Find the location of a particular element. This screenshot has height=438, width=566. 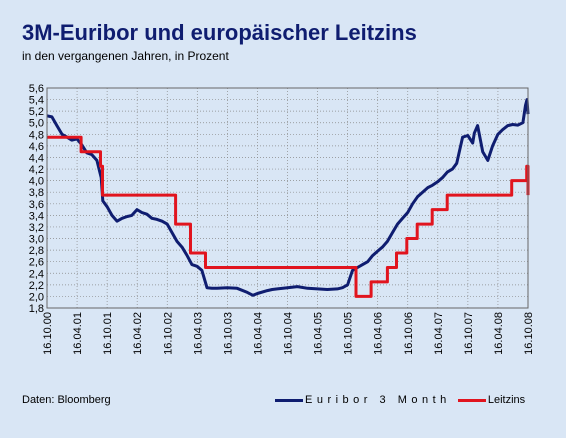

y-tick-label: 2,8 is located at coordinates (36, 251).